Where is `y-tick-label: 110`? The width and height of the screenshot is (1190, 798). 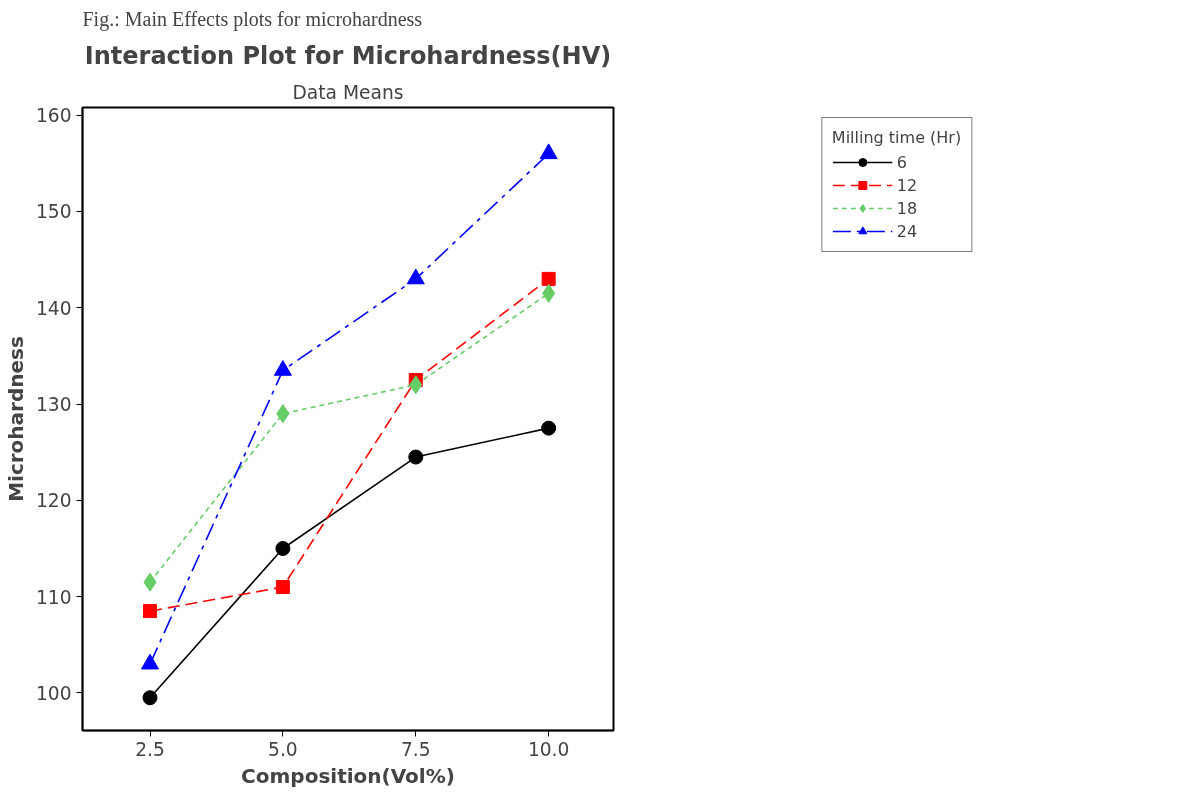
y-tick-label: 110 is located at coordinates (53, 597).